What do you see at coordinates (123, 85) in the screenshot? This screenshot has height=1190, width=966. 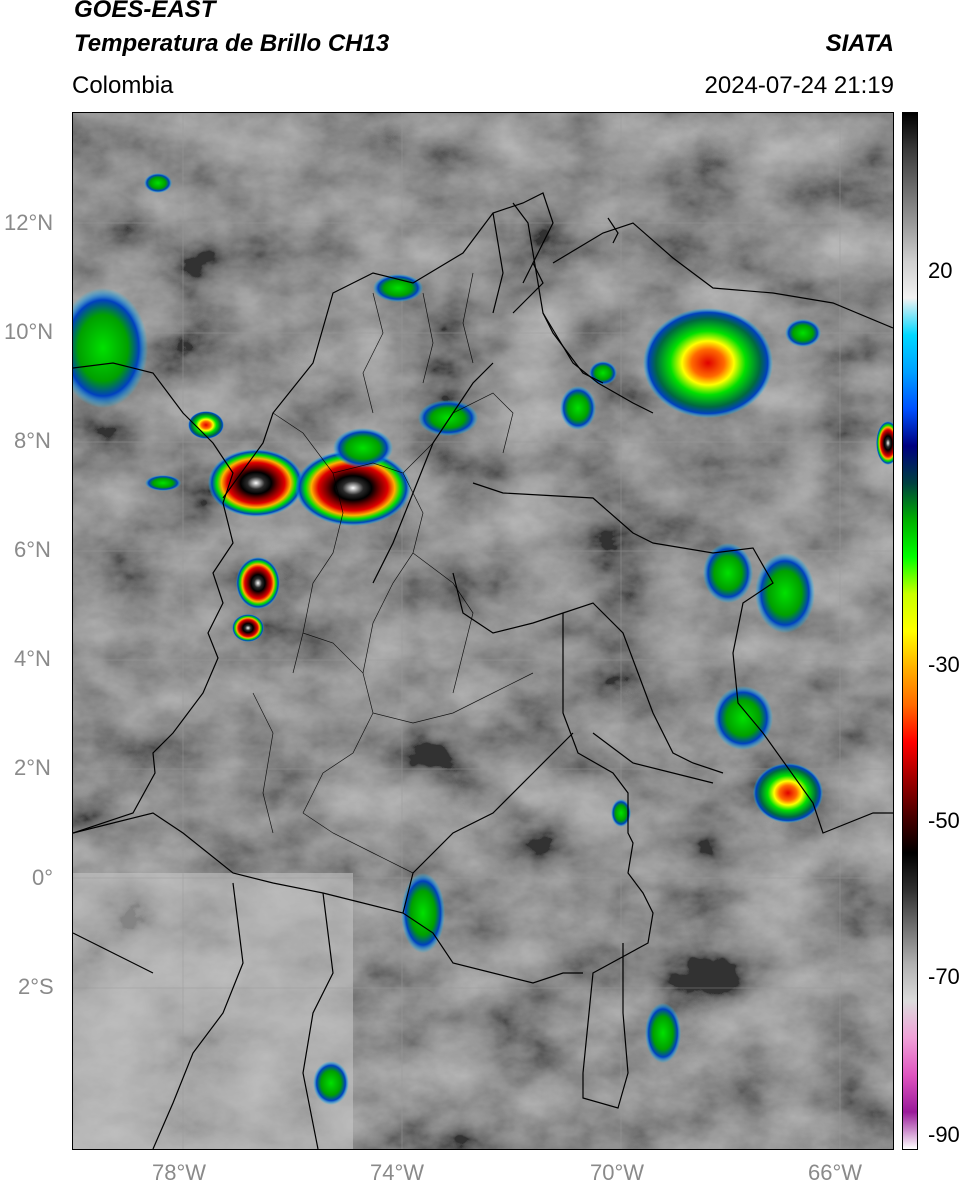 I see `region-label: Colombia` at bounding box center [123, 85].